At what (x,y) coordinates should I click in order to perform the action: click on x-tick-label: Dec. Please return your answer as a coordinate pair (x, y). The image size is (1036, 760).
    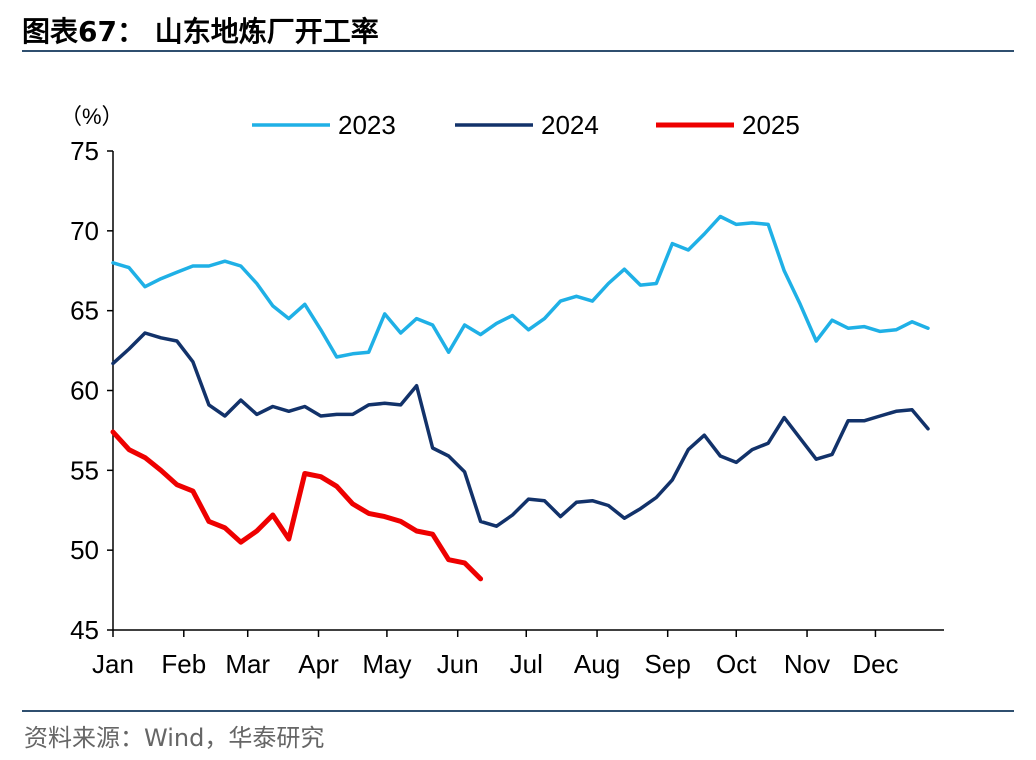
    Looking at the image, I should click on (875, 664).